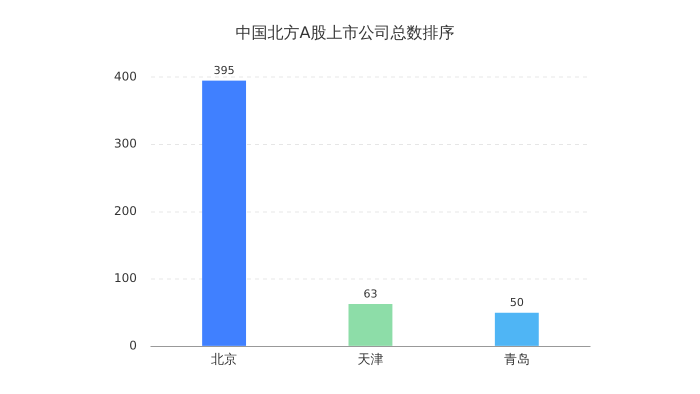 Image resolution: width=700 pixels, height=394 pixels. What do you see at coordinates (370, 360) in the screenshot?
I see `x-tick-label: 天津` at bounding box center [370, 360].